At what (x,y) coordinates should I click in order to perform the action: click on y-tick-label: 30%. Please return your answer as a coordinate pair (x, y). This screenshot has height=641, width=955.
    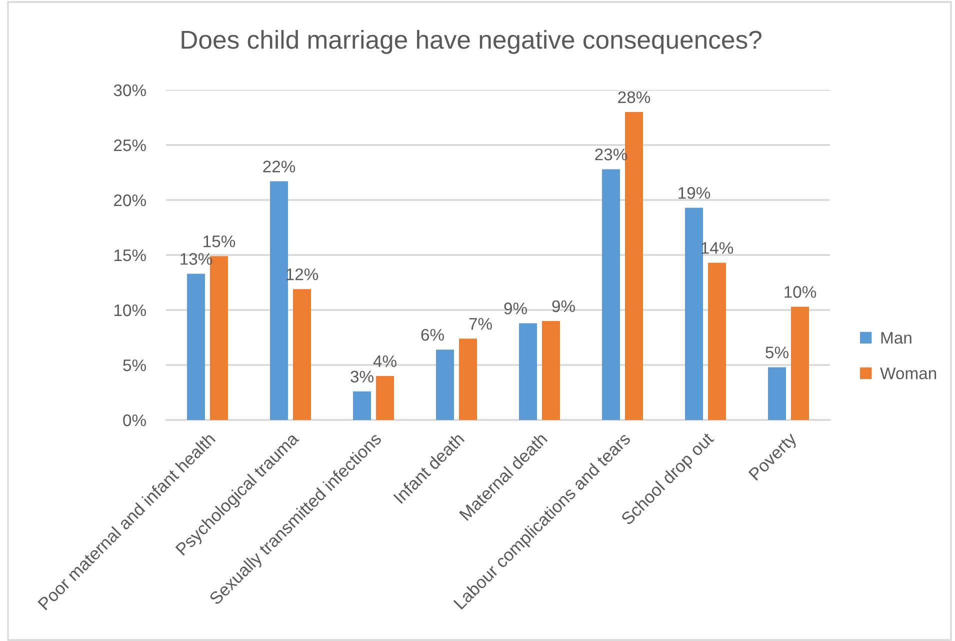
    Looking at the image, I should click on (130, 90).